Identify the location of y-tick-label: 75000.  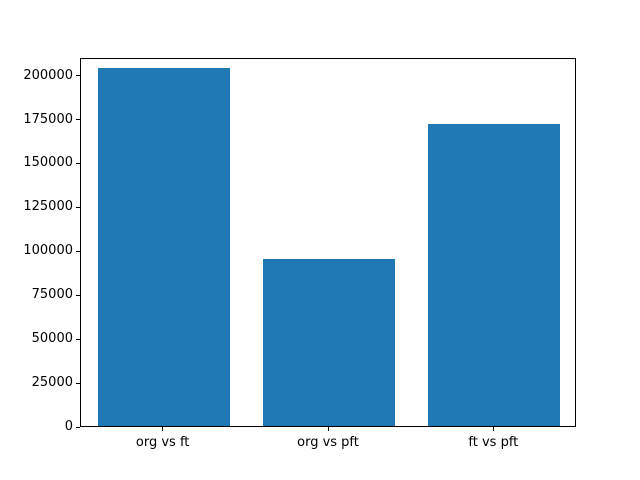
(52, 295).